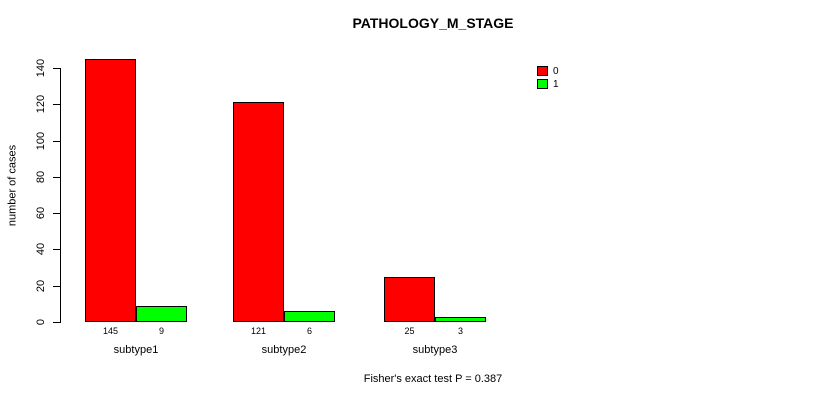 Image resolution: width=840 pixels, height=400 pixels. I want to click on y-tick-label: 40, so click(41, 249).